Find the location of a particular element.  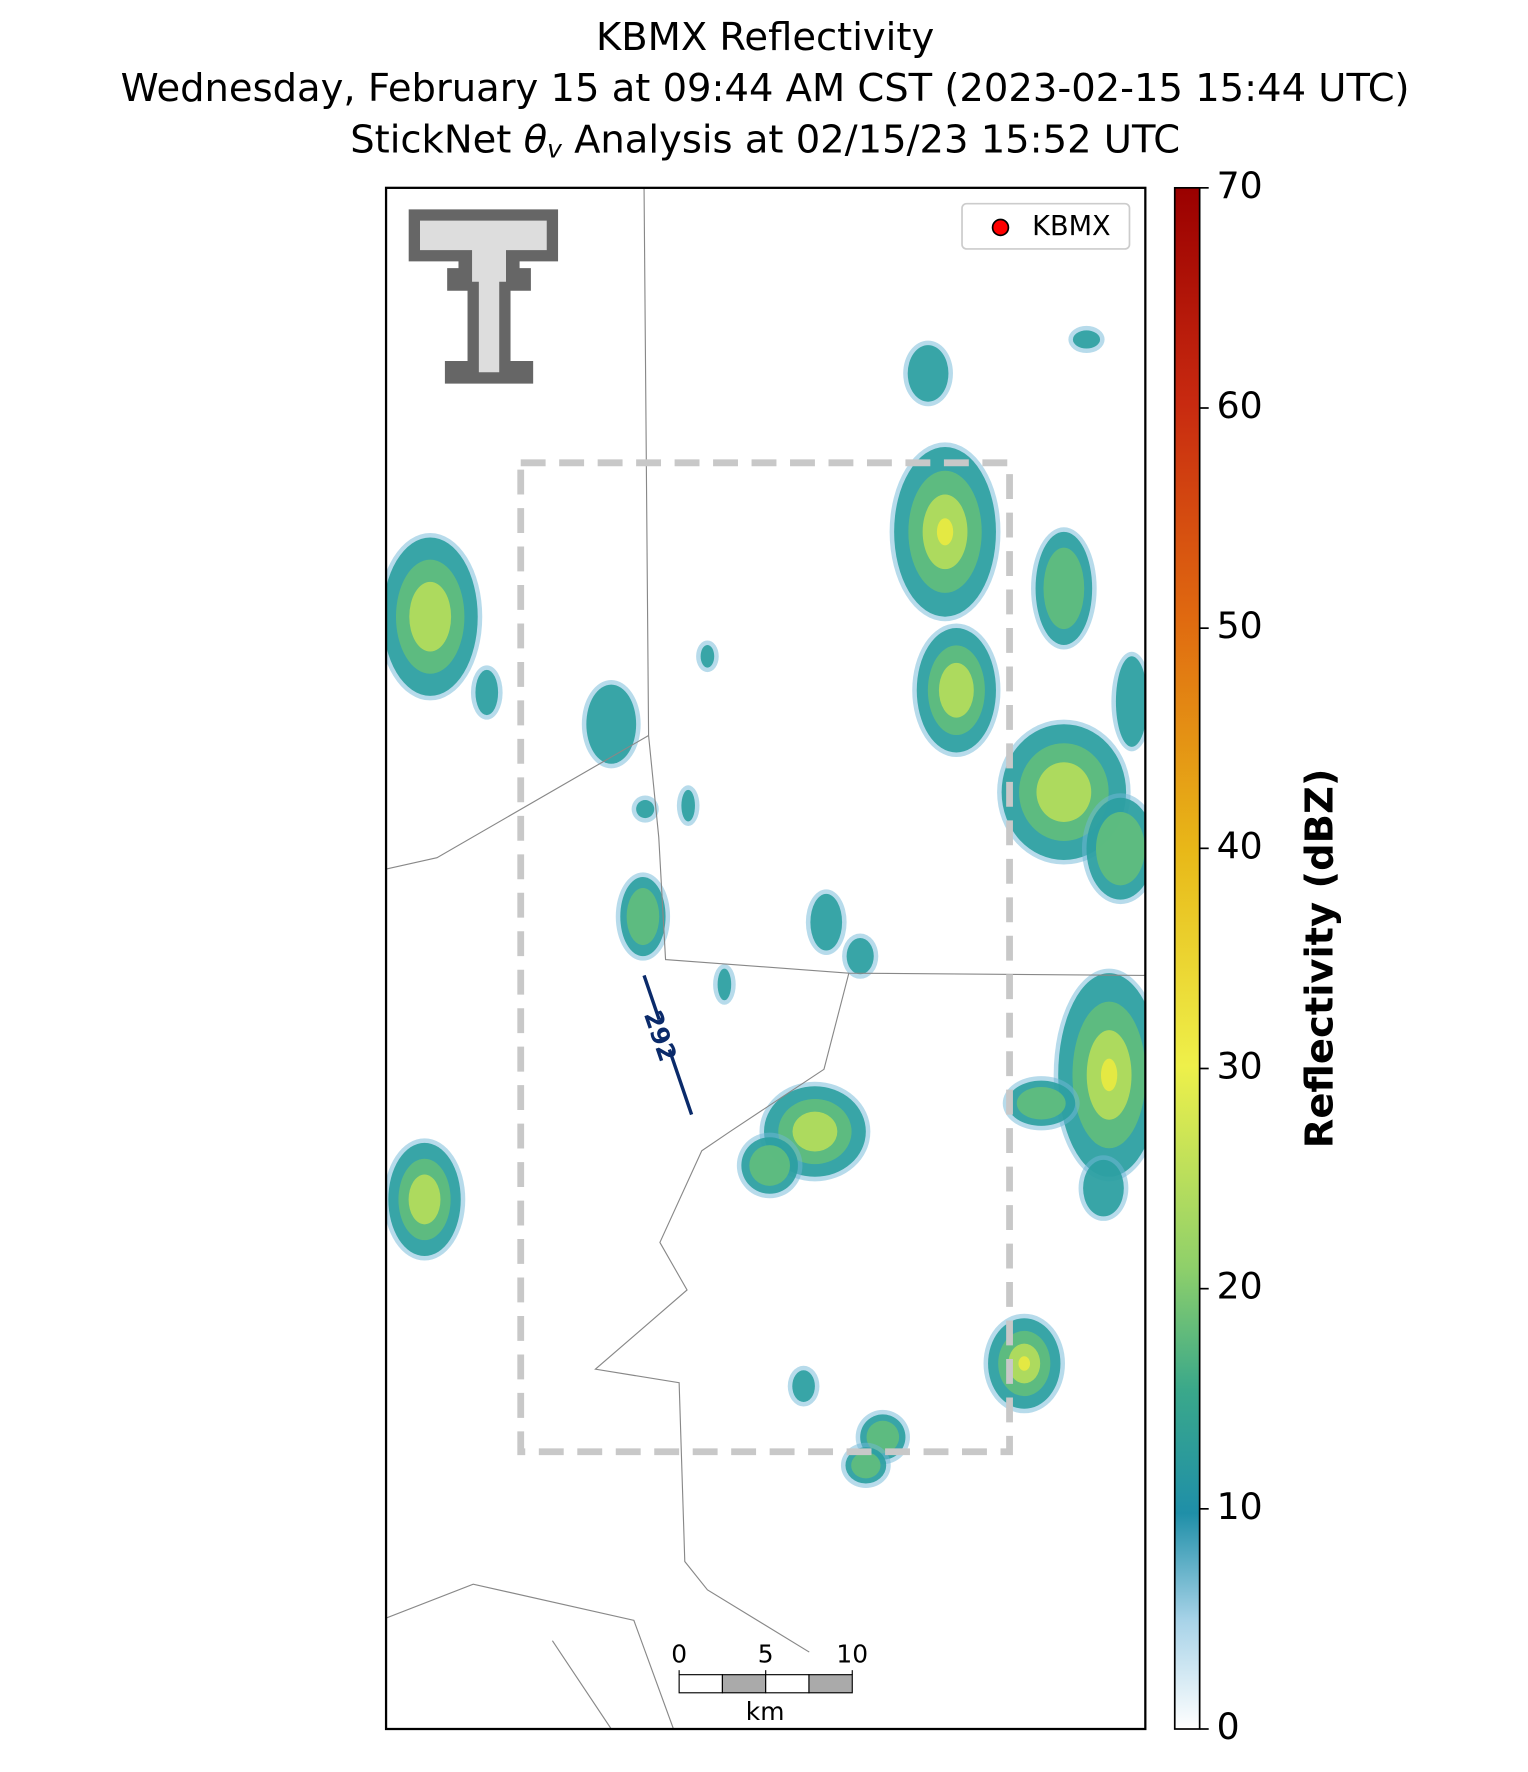

legend-box is located at coordinates (1046, 226).